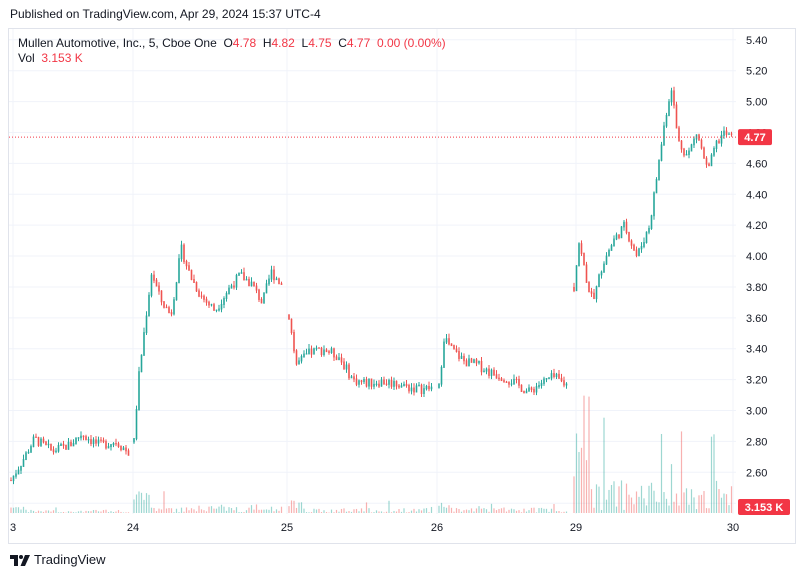 Image resolution: width=804 pixels, height=578 pixels. I want to click on x-tick-label: 29, so click(576, 528).